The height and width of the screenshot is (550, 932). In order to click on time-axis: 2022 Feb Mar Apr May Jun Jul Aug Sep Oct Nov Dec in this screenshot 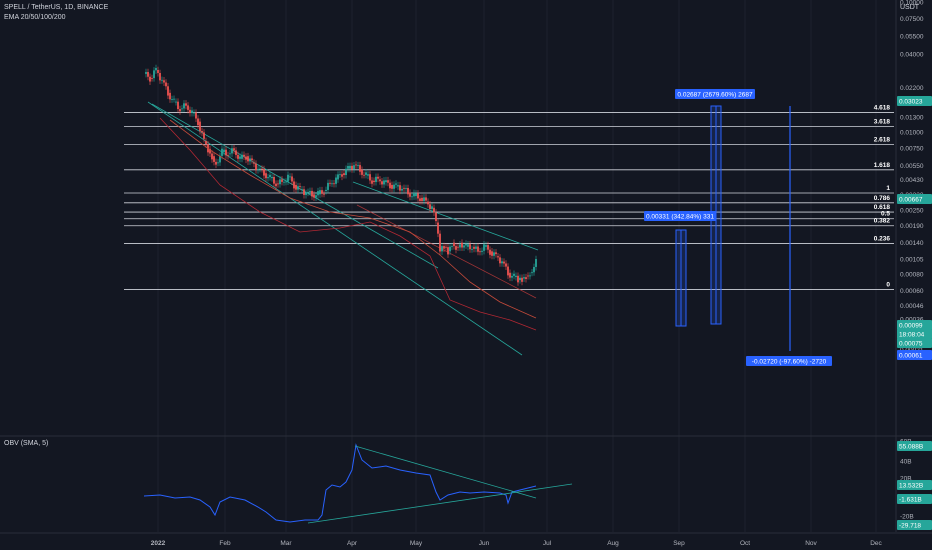, I will do `click(466, 539)`.